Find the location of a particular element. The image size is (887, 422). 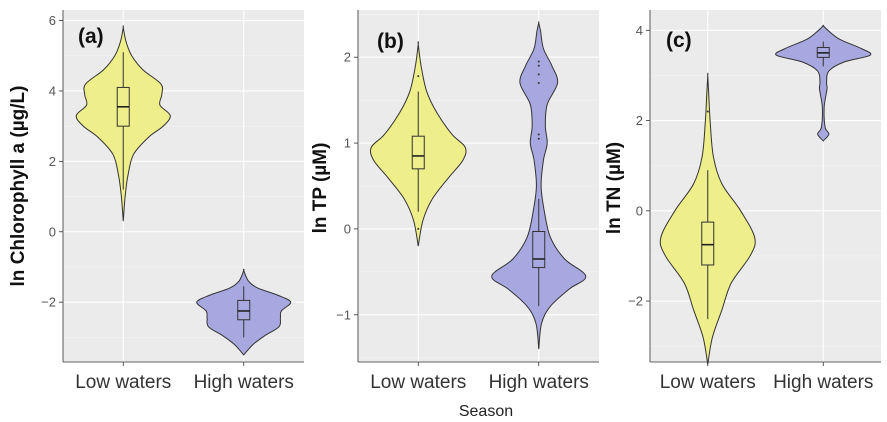

panel-b-violin-group-low-waters is located at coordinates (418, 144).